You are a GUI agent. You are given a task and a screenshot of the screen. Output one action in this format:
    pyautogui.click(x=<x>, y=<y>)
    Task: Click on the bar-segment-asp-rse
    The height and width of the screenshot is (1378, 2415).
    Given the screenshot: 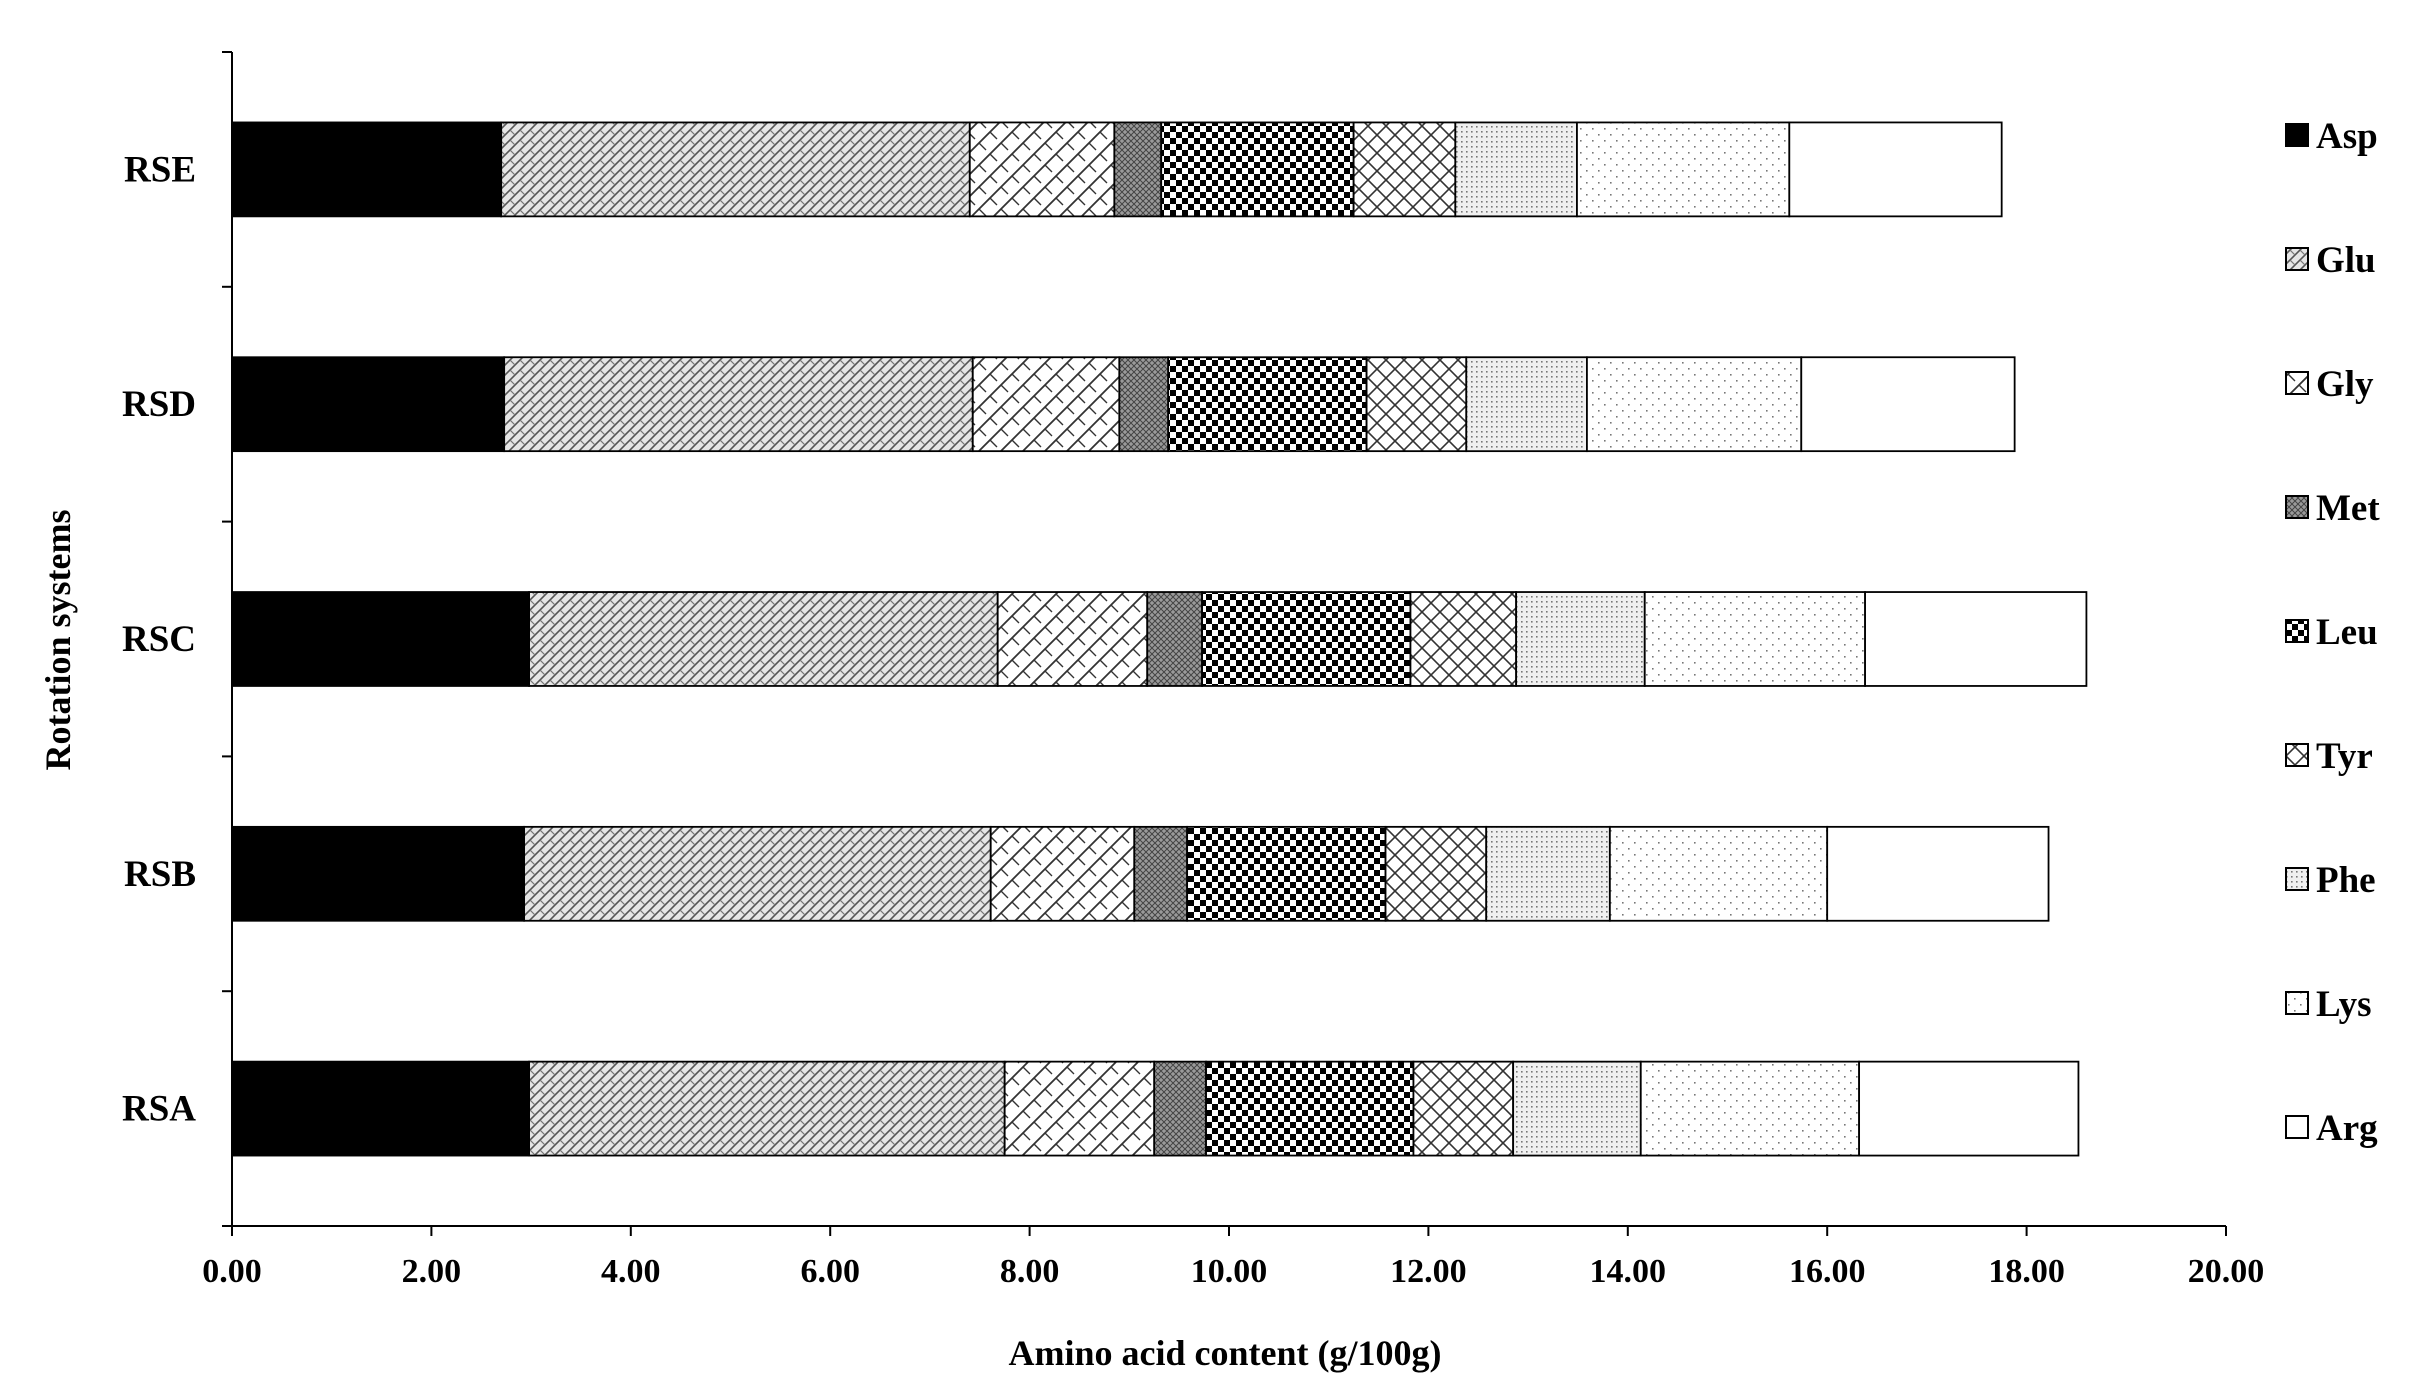 What is the action you would take?
    pyautogui.click(x=367, y=169)
    